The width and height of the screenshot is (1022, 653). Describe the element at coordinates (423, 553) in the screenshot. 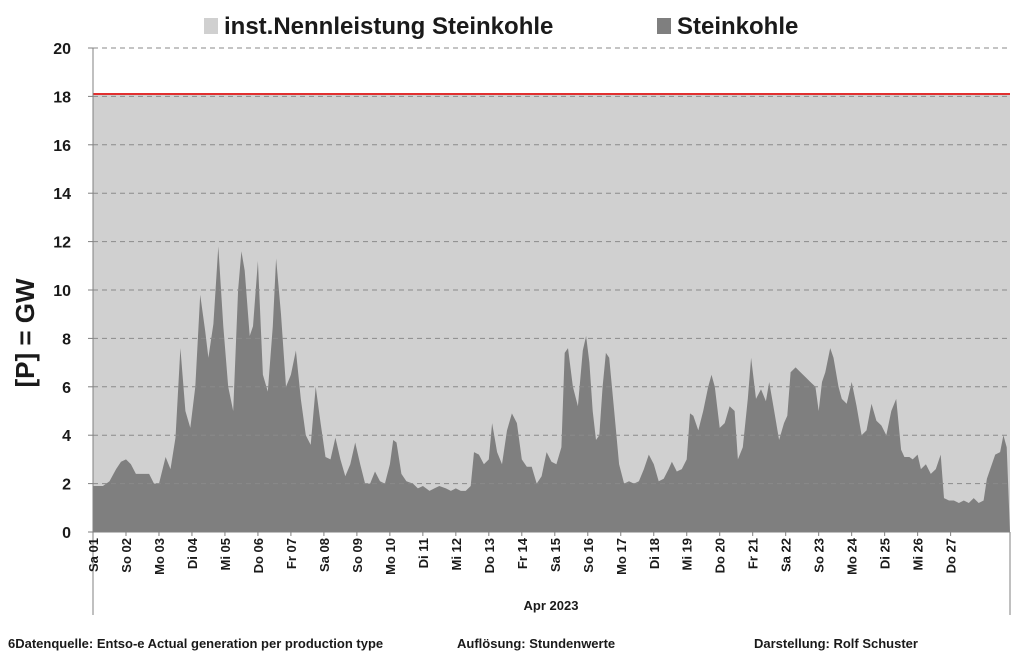

I see `x-tick-label: Di 11` at that location.